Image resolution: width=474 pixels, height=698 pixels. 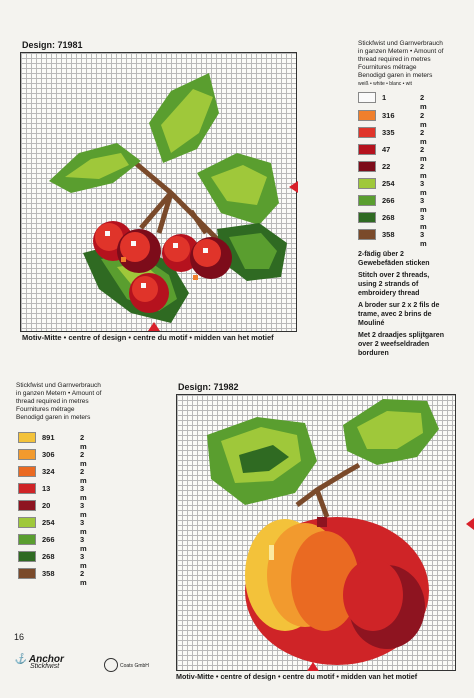 What do you see at coordinates (46, 488) in the screenshot?
I see `thread-code: 13` at bounding box center [46, 488].